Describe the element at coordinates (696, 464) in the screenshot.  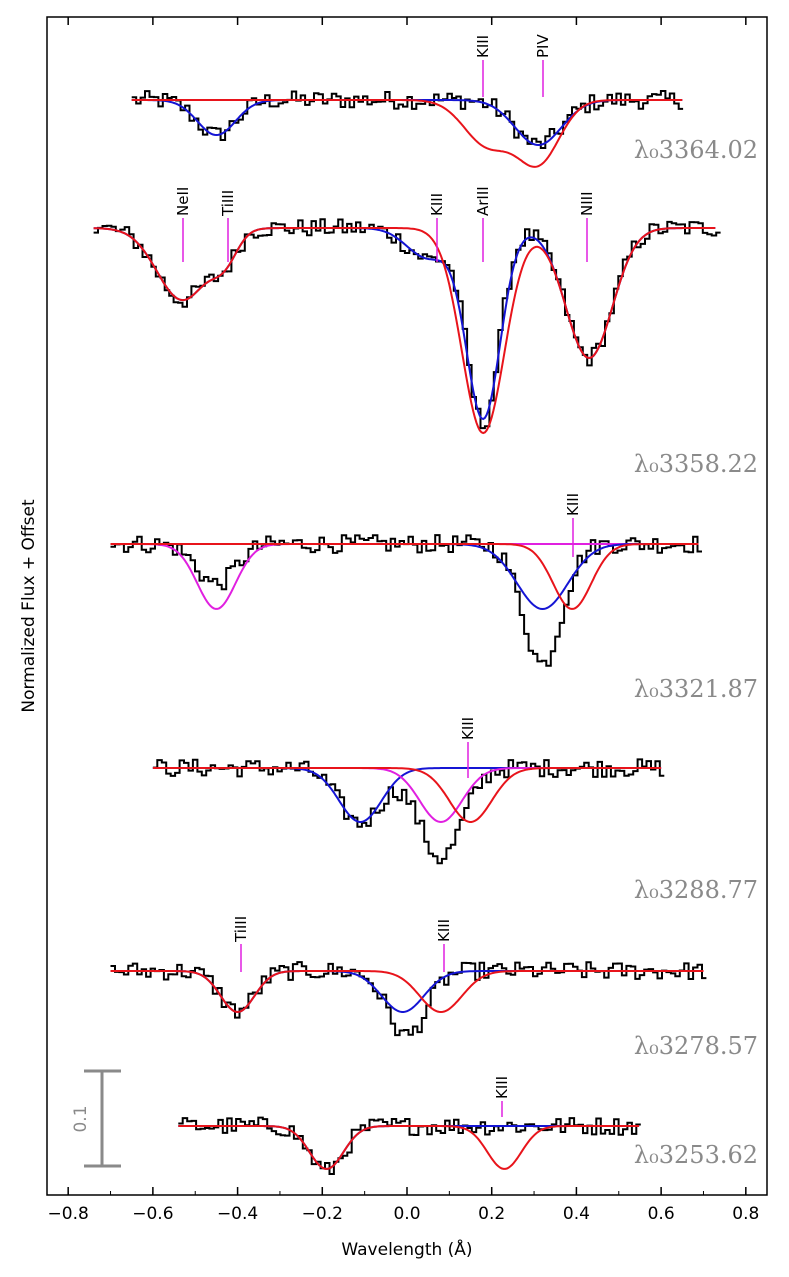
I see `panel-wavelength-label: λ₀3358.22` at that location.